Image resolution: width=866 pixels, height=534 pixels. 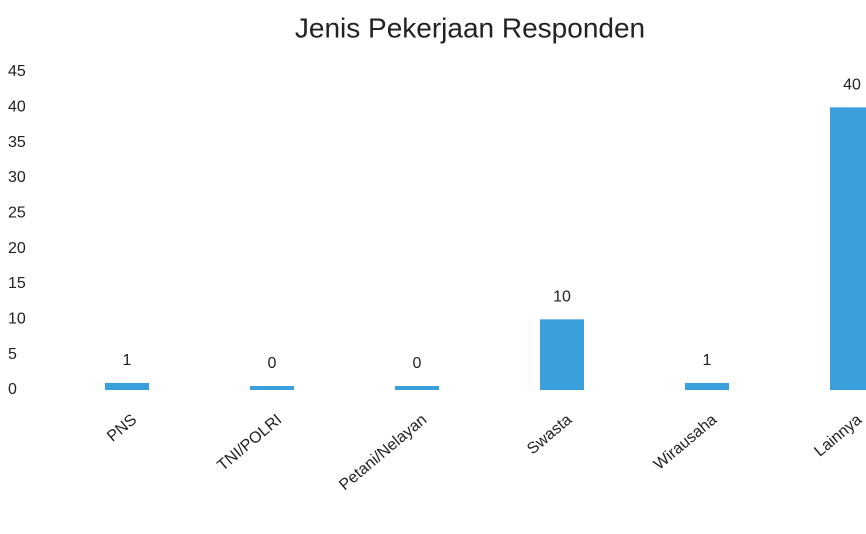 What do you see at coordinates (838, 435) in the screenshot?
I see `x-tick-label: Lainnya` at bounding box center [838, 435].